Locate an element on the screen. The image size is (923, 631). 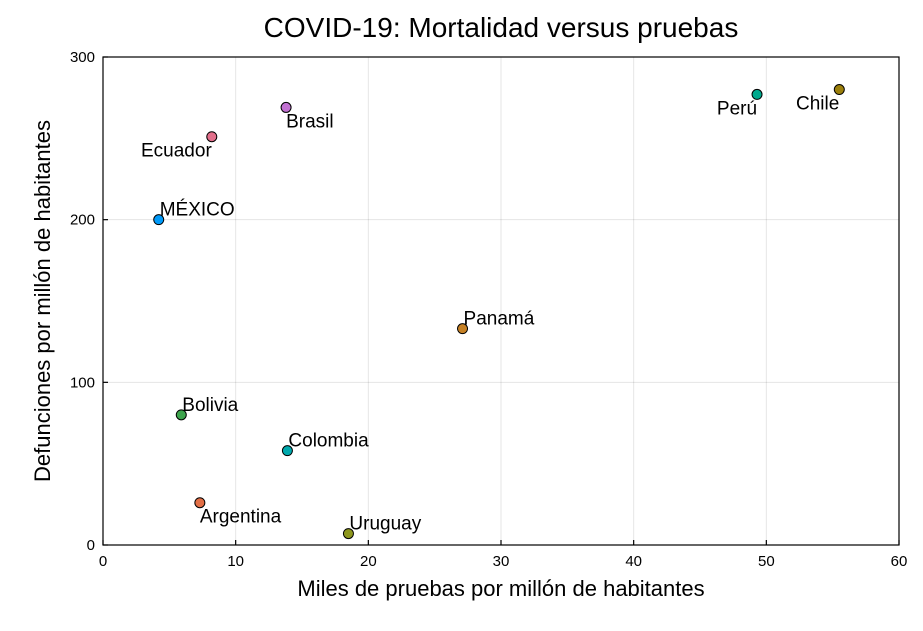
x-tick-label: 40 is located at coordinates (633, 561).